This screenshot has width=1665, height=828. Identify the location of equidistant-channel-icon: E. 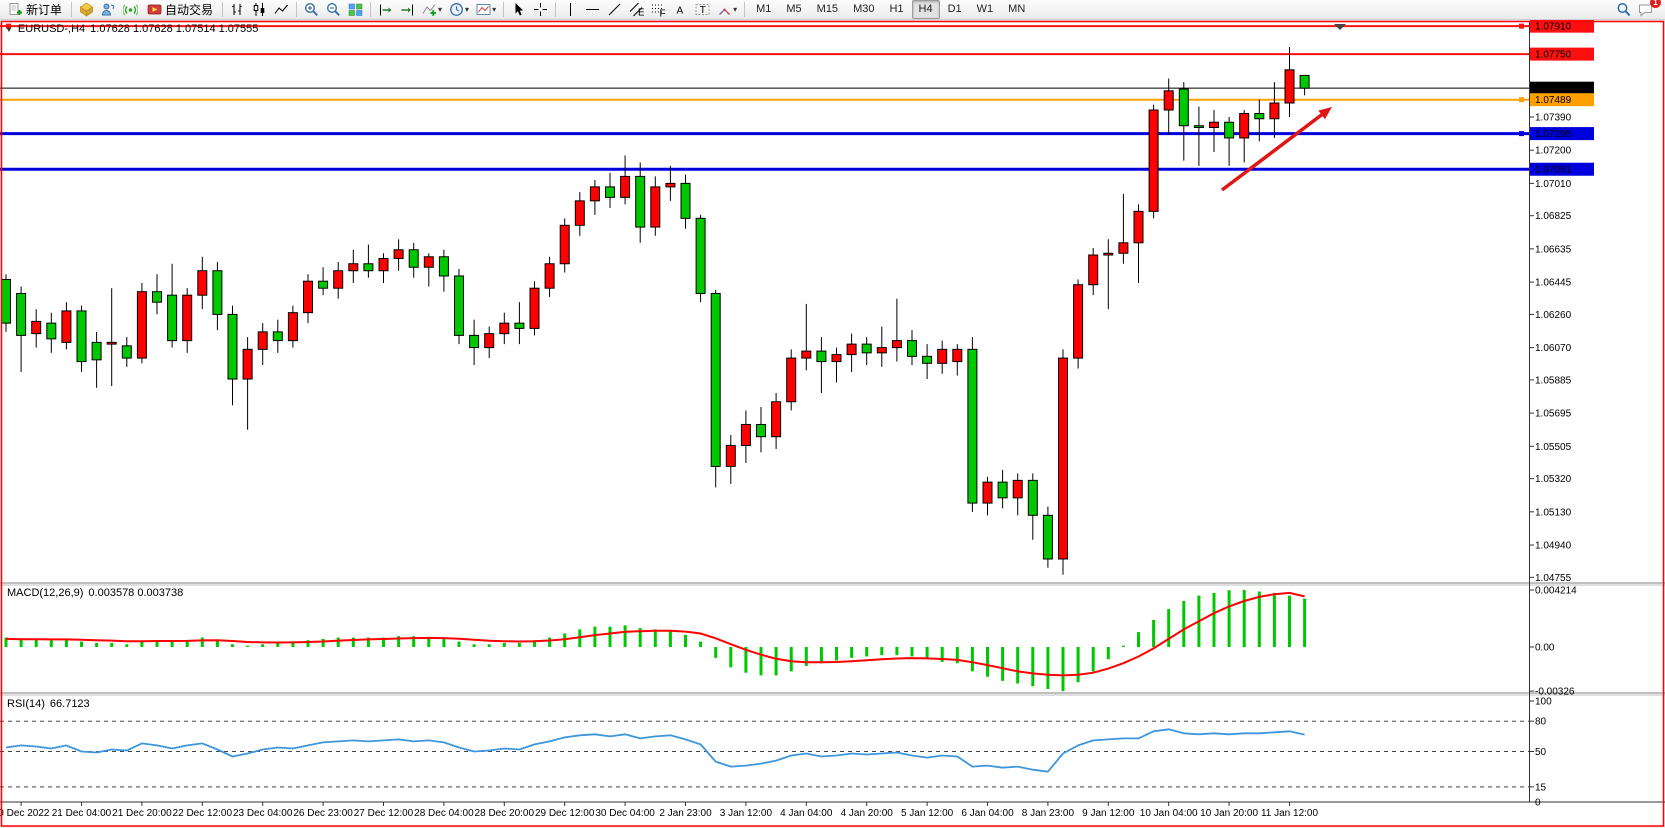
(637, 10).